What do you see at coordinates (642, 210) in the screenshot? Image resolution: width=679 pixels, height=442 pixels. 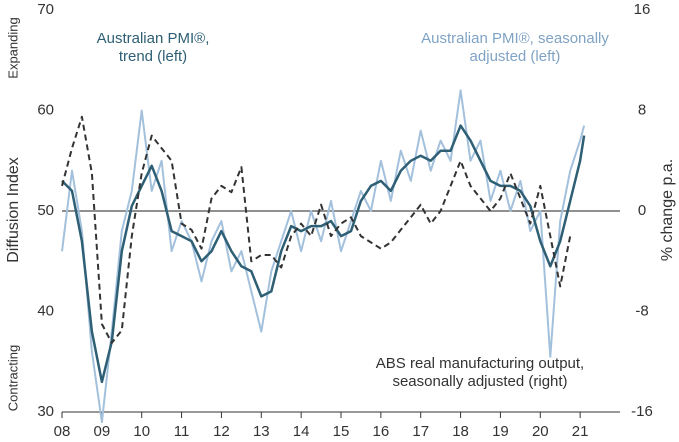 I see `y2-tick-label: 0` at bounding box center [642, 210].